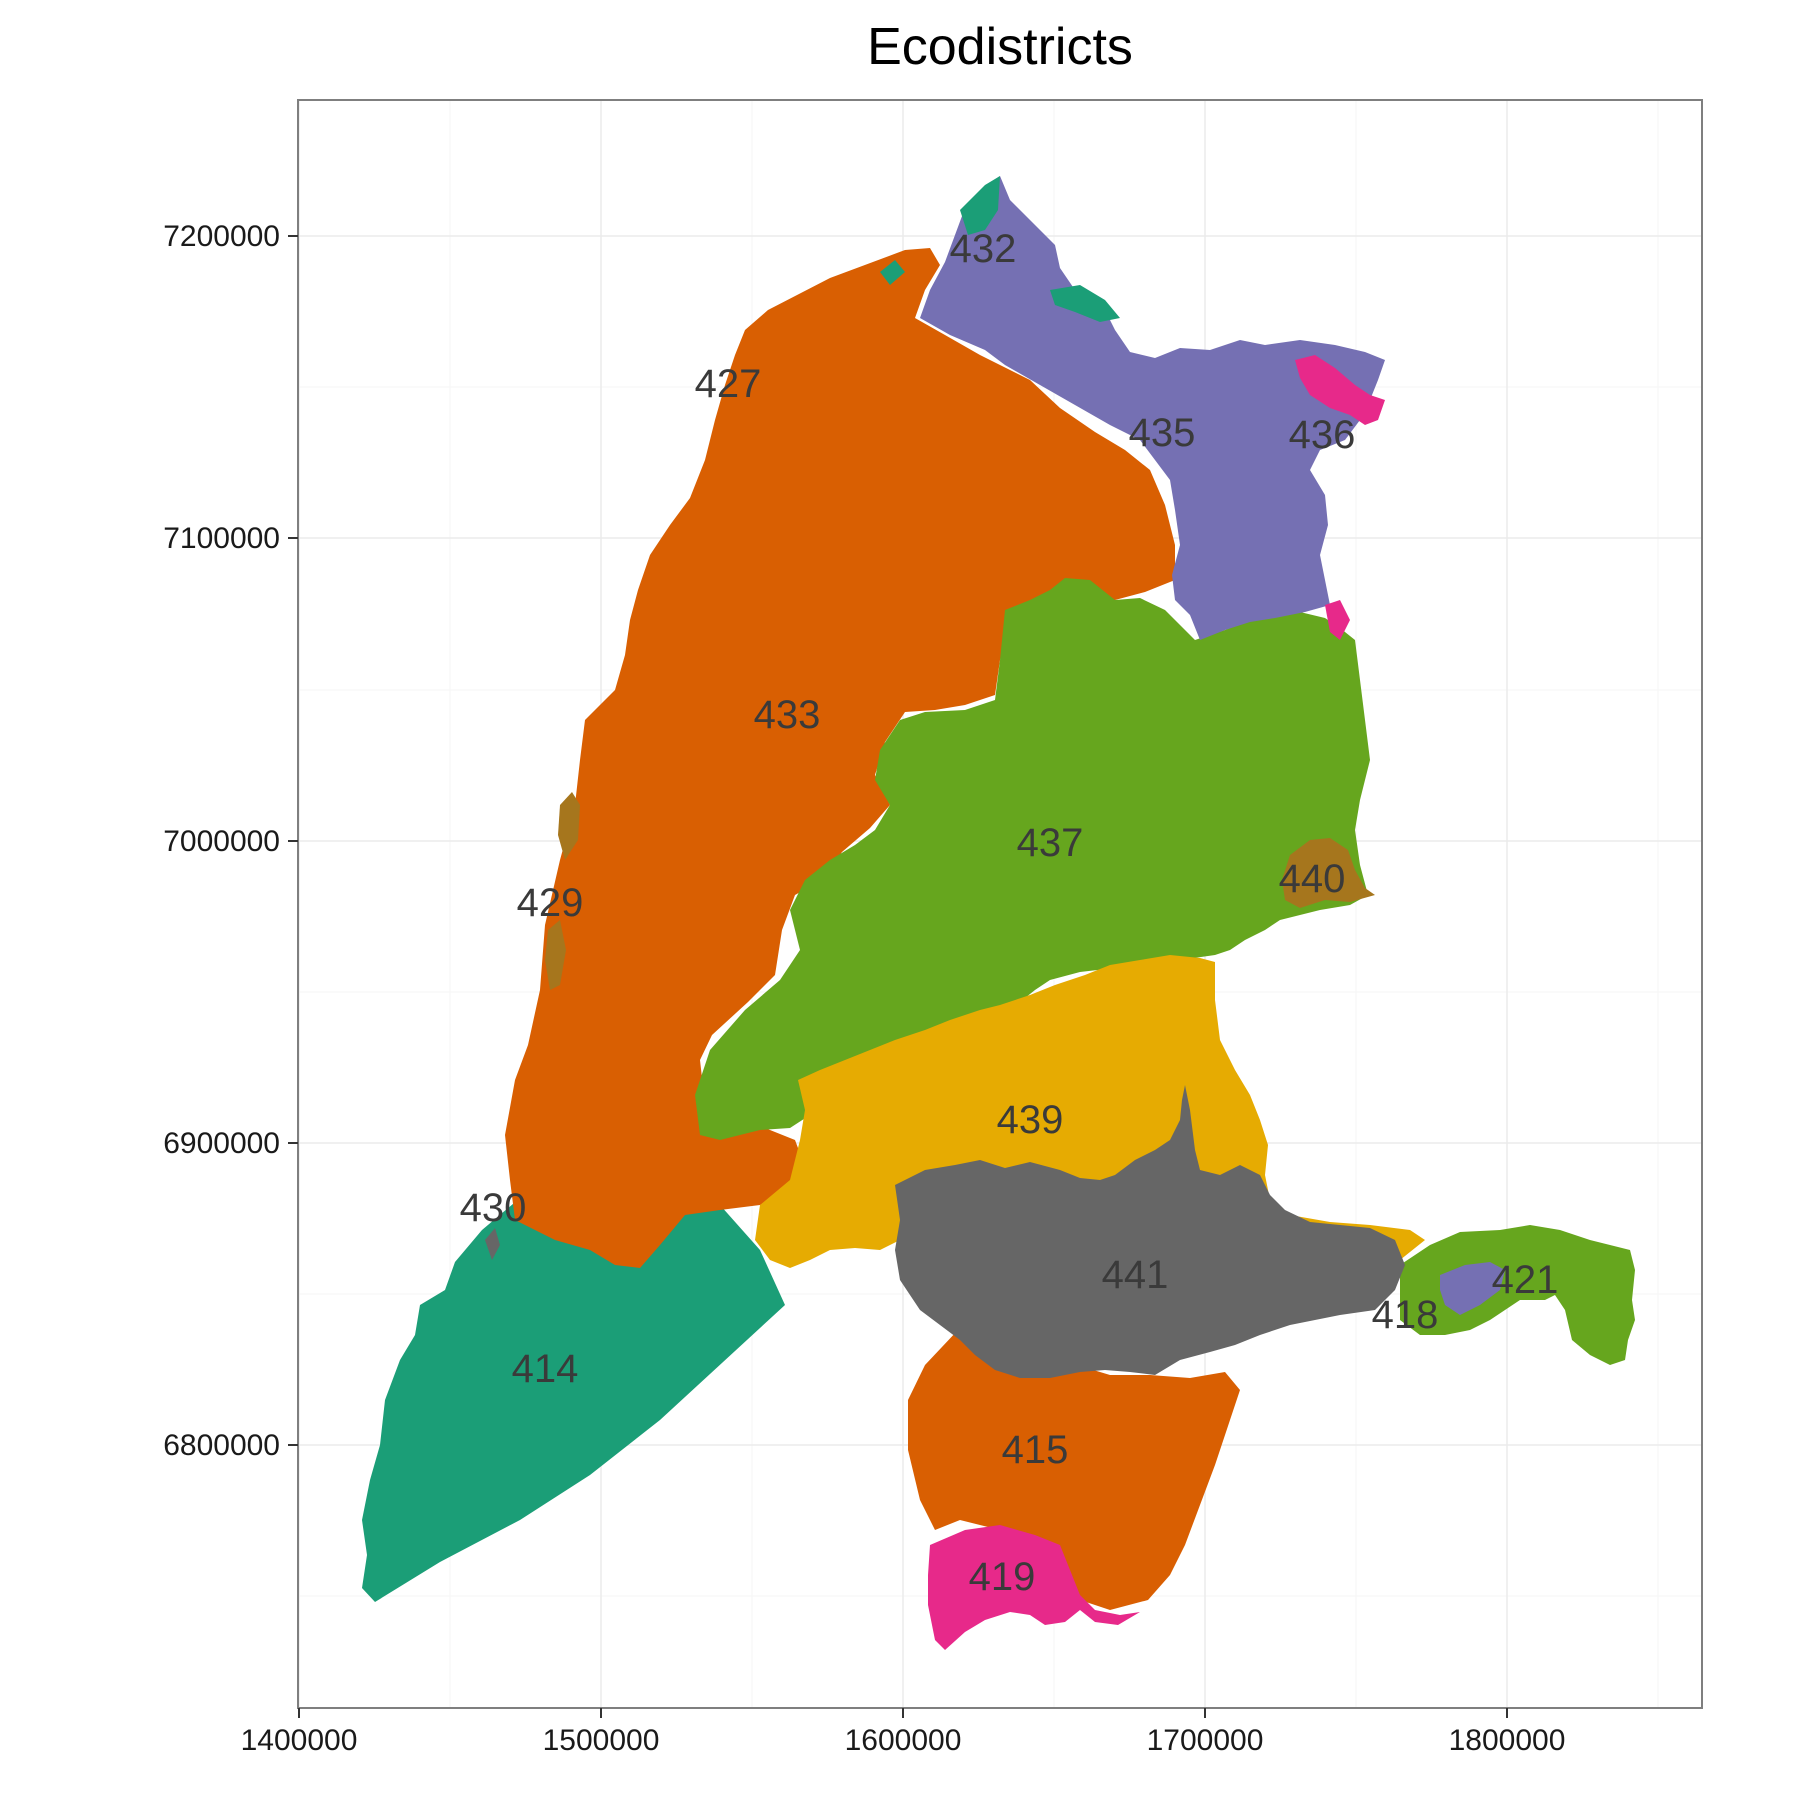 The width and height of the screenshot is (1800, 1800). I want to click on y-tick-label: 7000000, so click(221, 841).